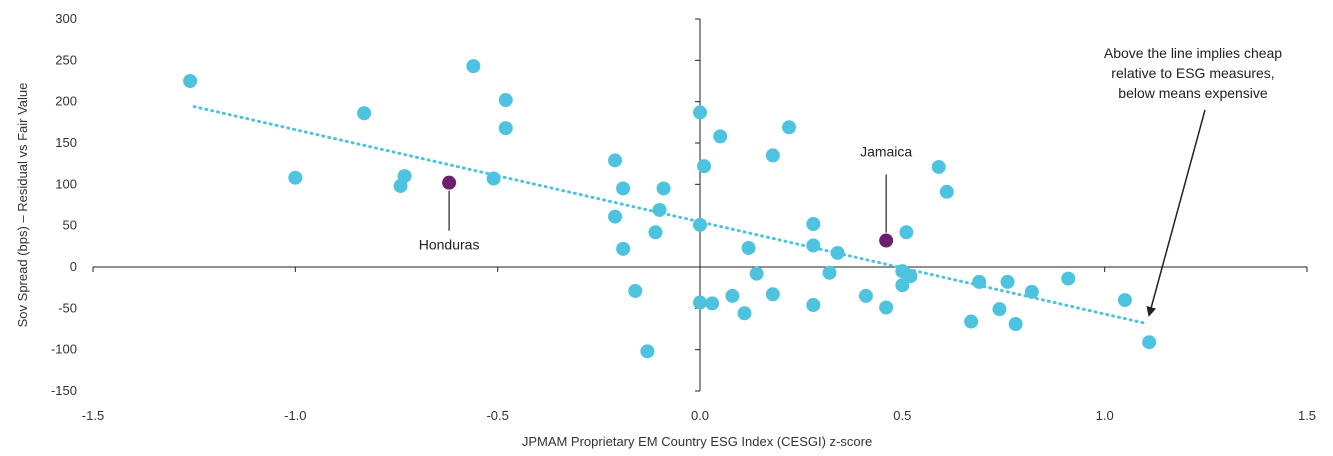 This screenshot has width=1333, height=456. I want to click on annotation-line: relative to ESG measures,, so click(1192, 73).